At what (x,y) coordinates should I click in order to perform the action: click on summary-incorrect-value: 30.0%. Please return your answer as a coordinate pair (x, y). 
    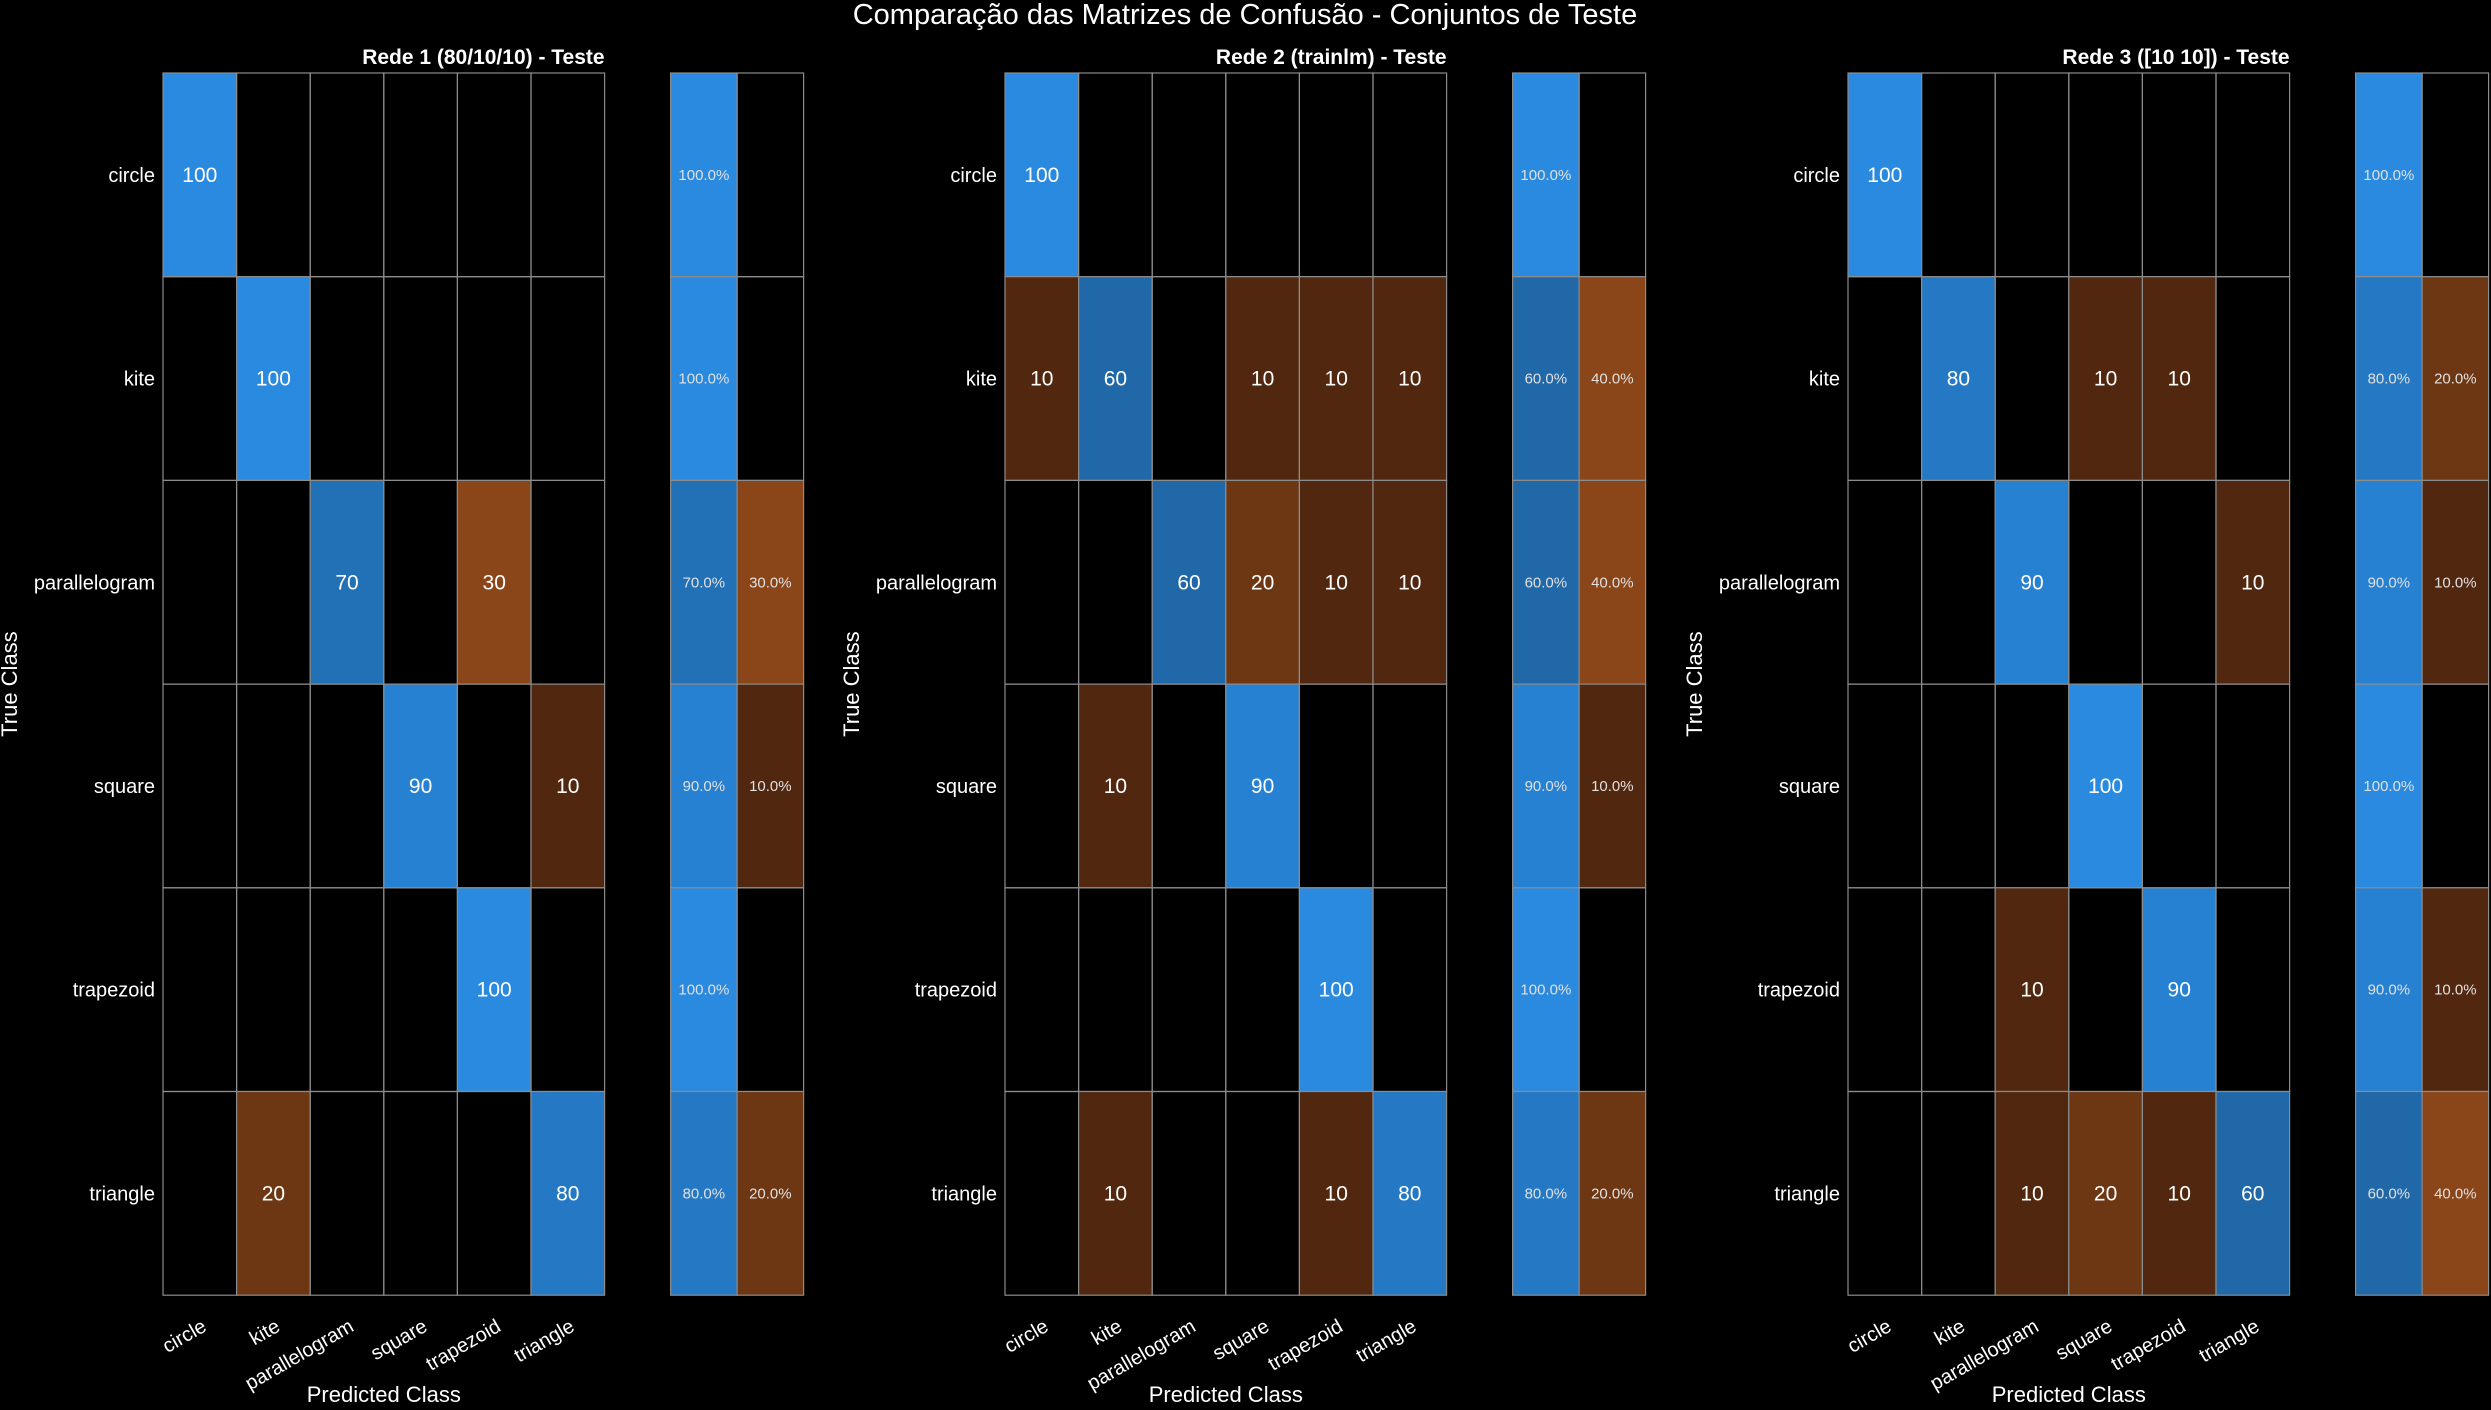
    Looking at the image, I should click on (770, 582).